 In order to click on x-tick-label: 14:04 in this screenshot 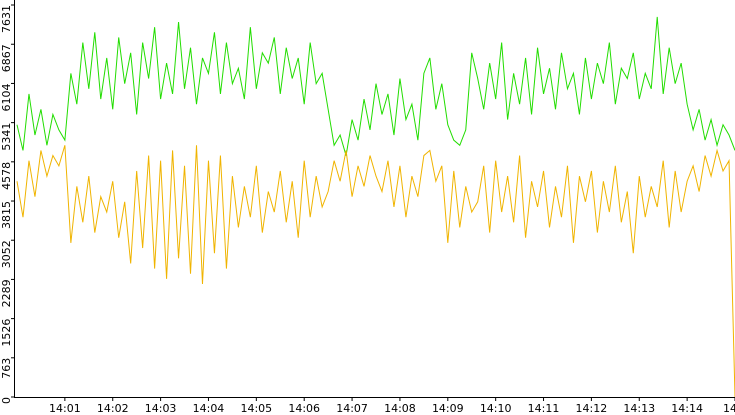, I will do `click(209, 408)`.